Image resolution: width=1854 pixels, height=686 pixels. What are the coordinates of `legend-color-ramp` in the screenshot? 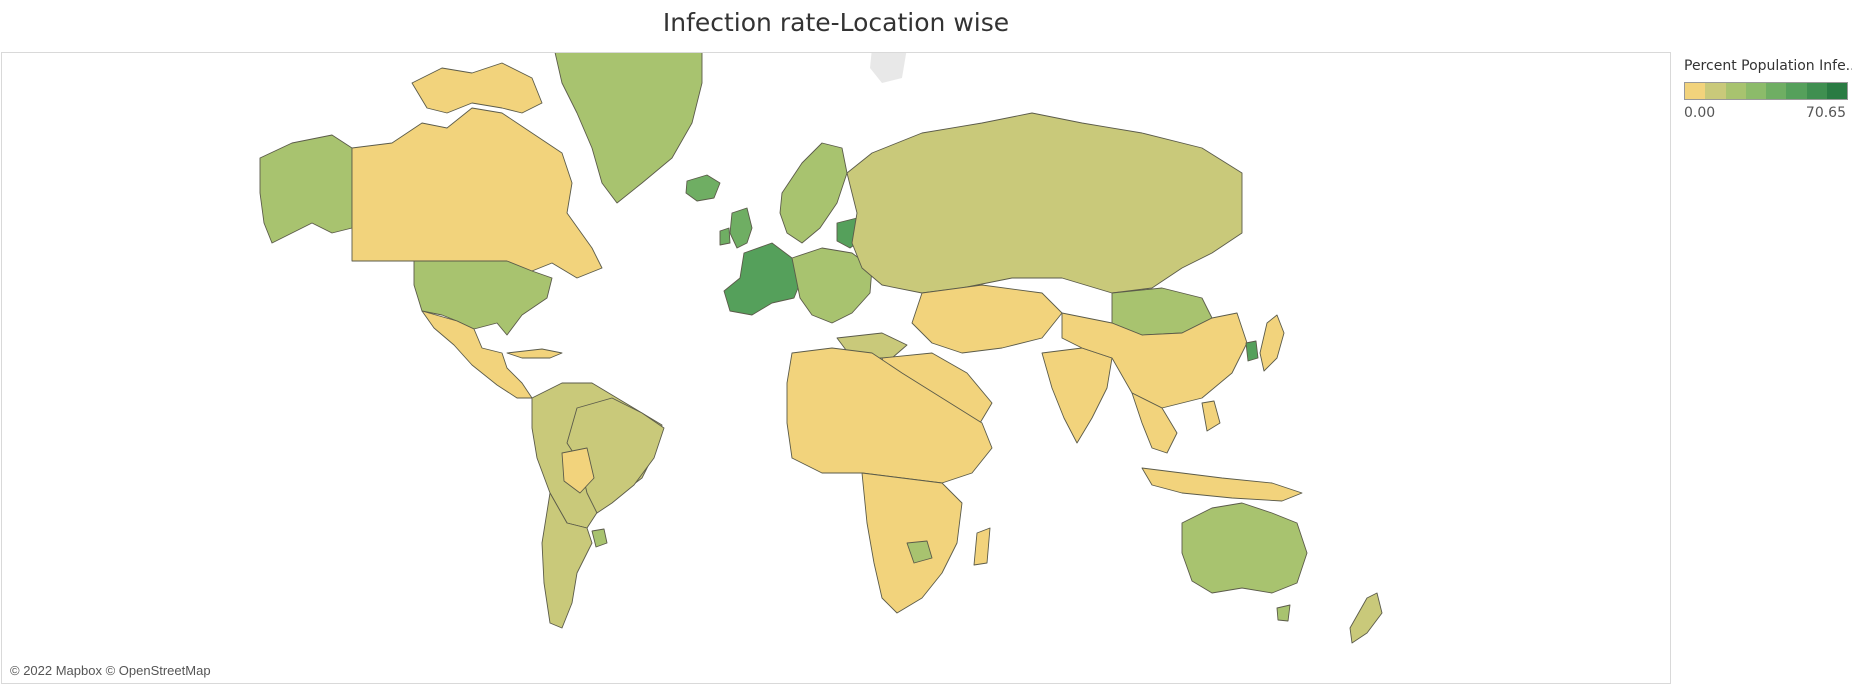 It's located at (1766, 91).